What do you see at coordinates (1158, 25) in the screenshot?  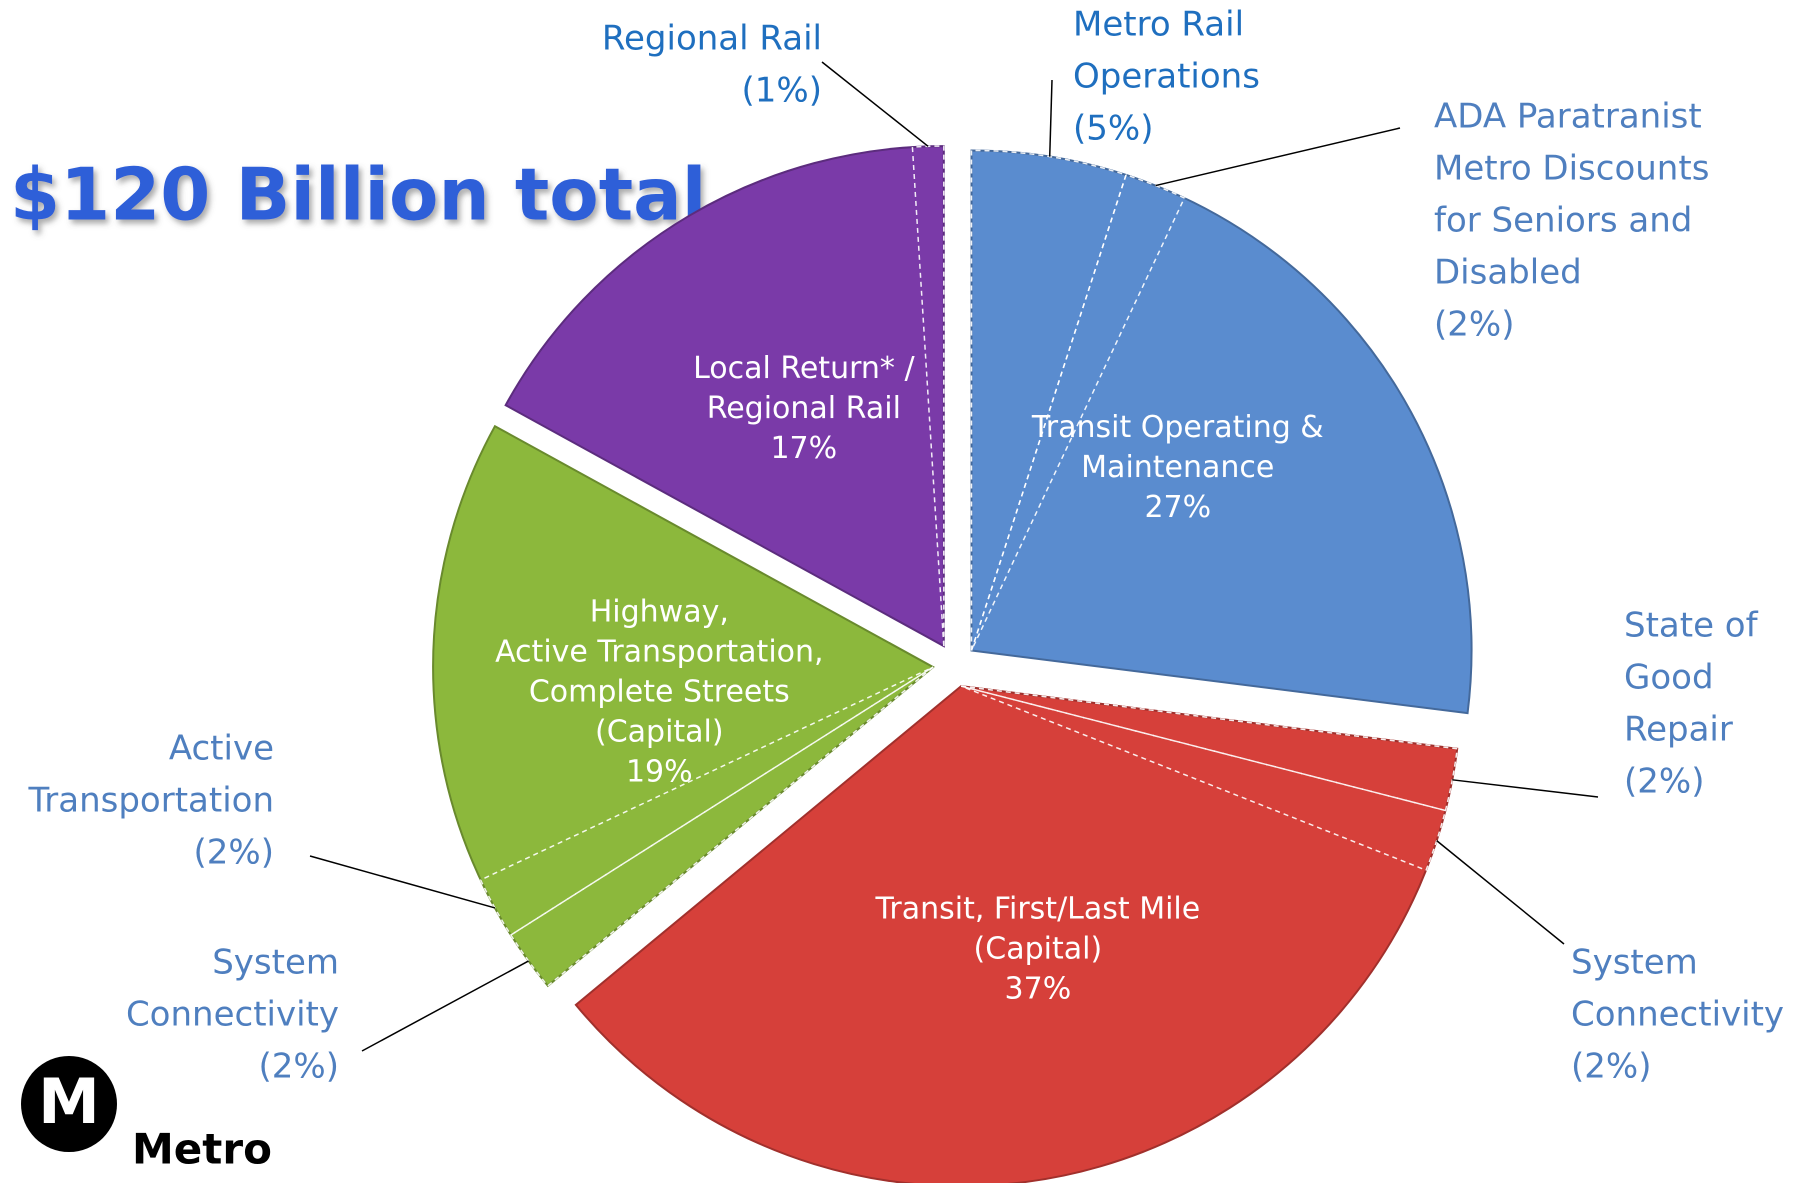 I see `sub-slice-label: Metro Rail` at bounding box center [1158, 25].